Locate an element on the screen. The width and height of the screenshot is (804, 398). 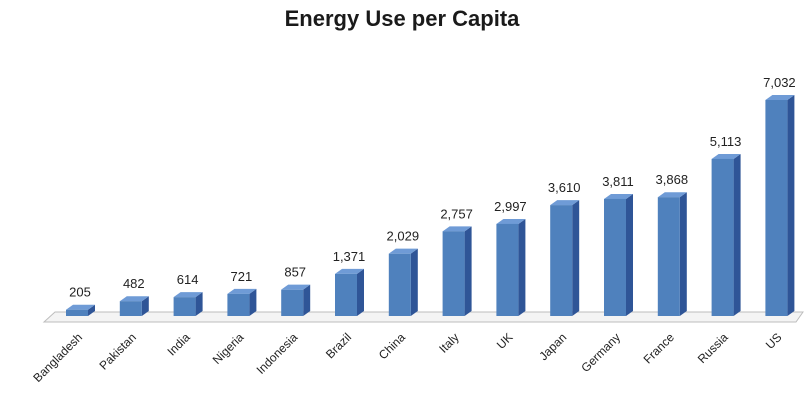
bar-japan is located at coordinates (565, 258).